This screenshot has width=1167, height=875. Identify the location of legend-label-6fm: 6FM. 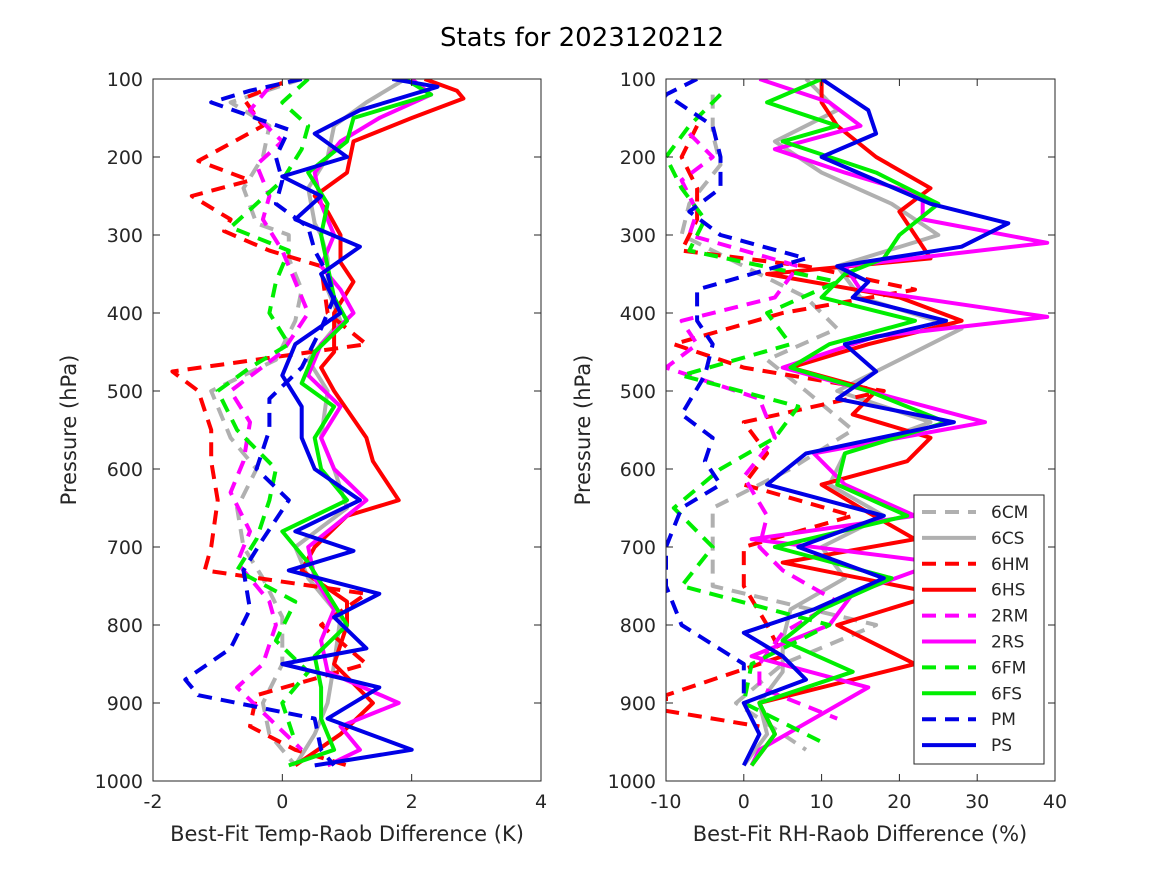
(1008, 668).